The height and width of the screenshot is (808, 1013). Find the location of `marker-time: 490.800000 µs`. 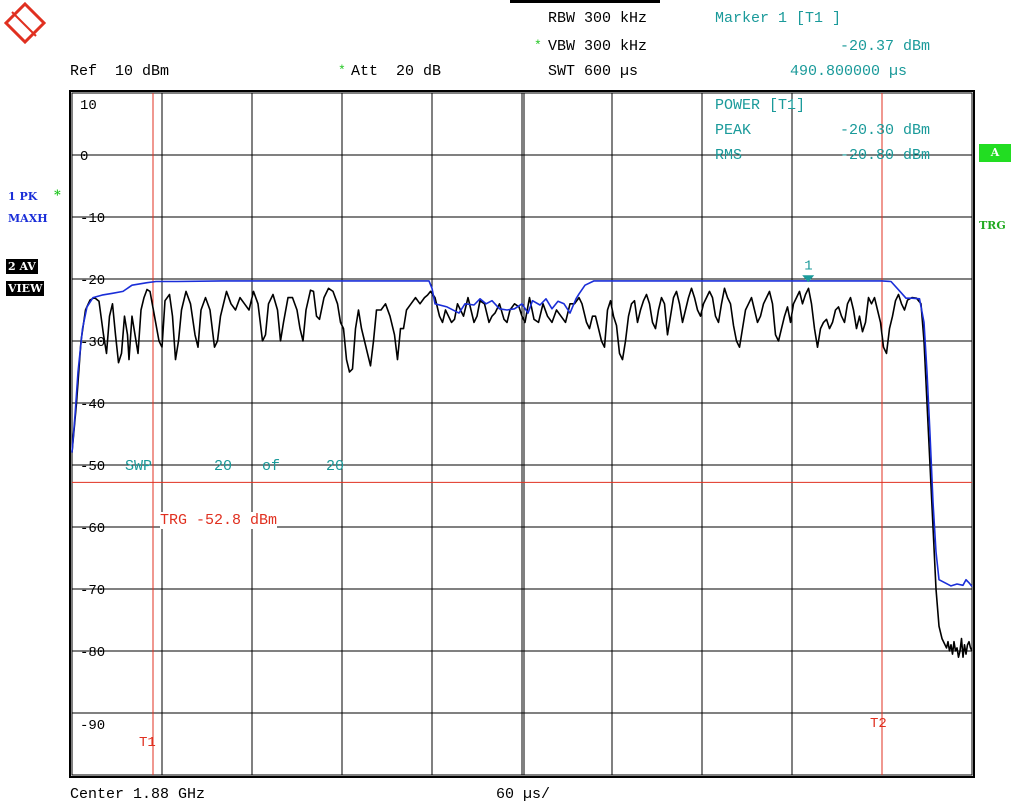

marker-time: 490.800000 µs is located at coordinates (849, 71).